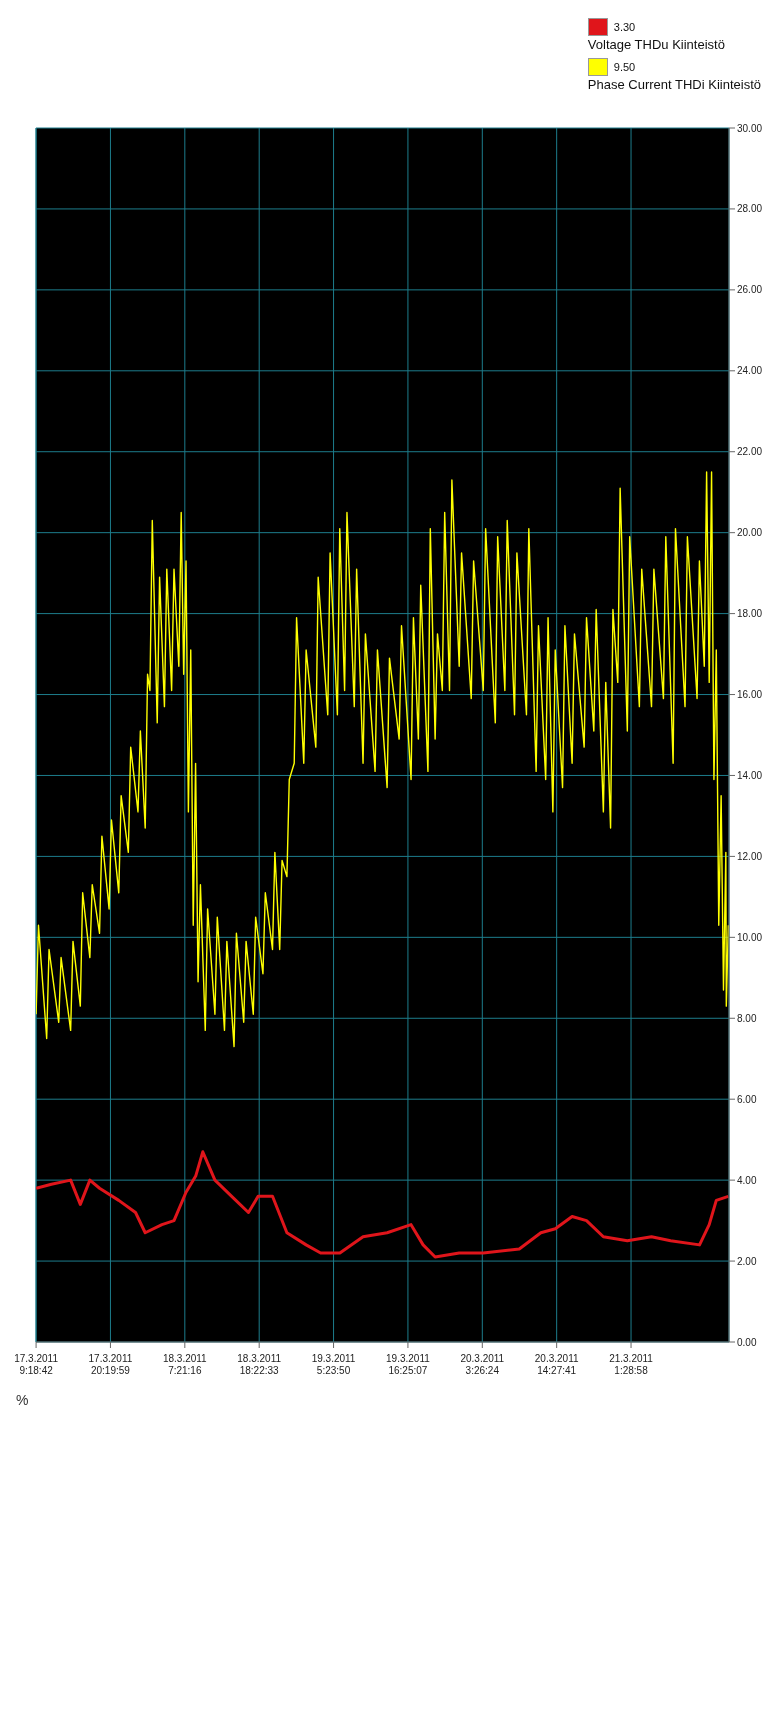 The height and width of the screenshot is (1719, 781). What do you see at coordinates (110, 1364) in the screenshot?
I see `x-tick-label: 17.3.2011 20:19:59` at bounding box center [110, 1364].